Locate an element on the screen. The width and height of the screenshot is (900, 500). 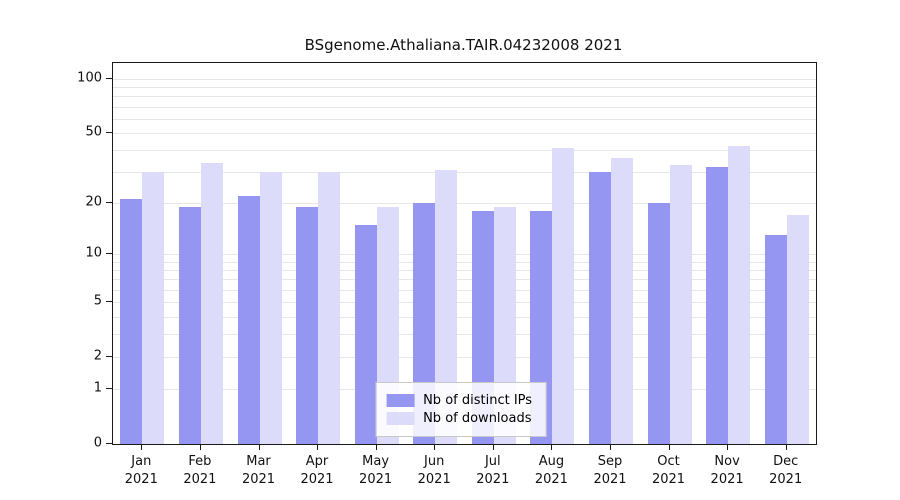
legend-label-downloads: Nb of downloads is located at coordinates (477, 418).